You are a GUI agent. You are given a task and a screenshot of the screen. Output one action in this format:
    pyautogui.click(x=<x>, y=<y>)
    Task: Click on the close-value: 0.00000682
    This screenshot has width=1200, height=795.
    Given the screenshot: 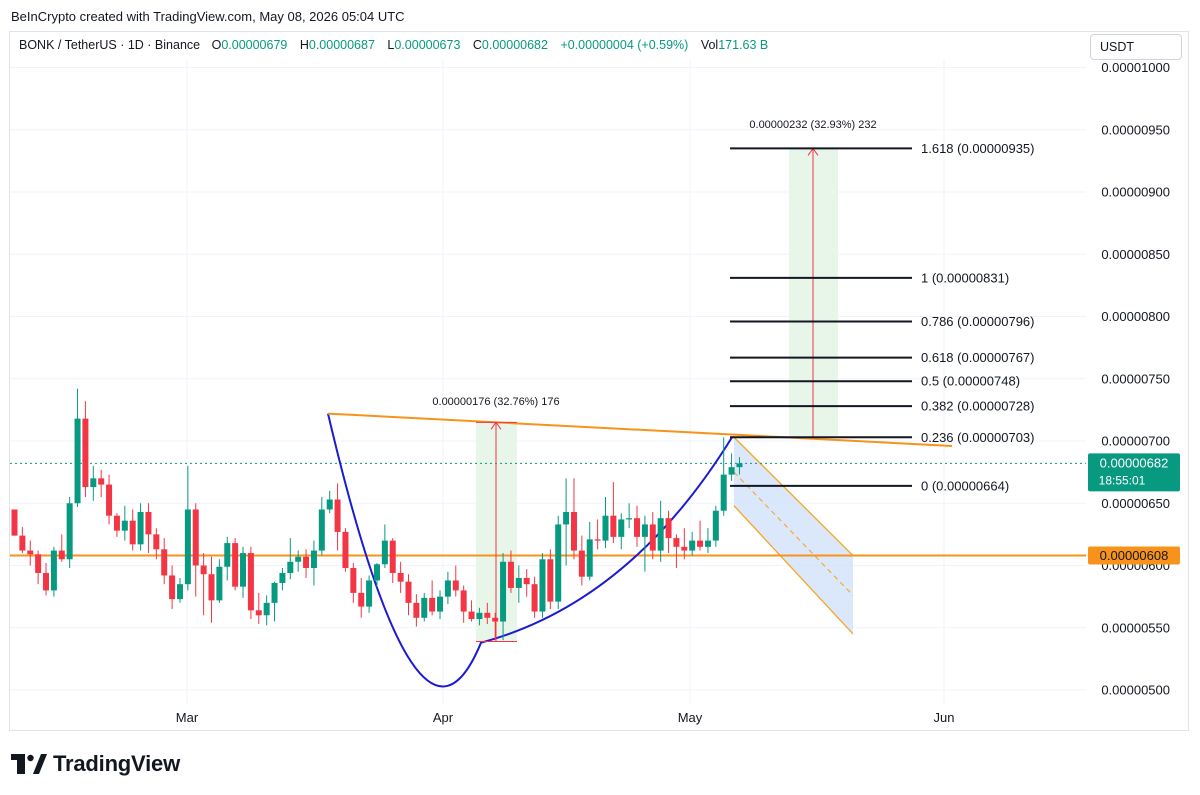 What is the action you would take?
    pyautogui.click(x=514, y=45)
    